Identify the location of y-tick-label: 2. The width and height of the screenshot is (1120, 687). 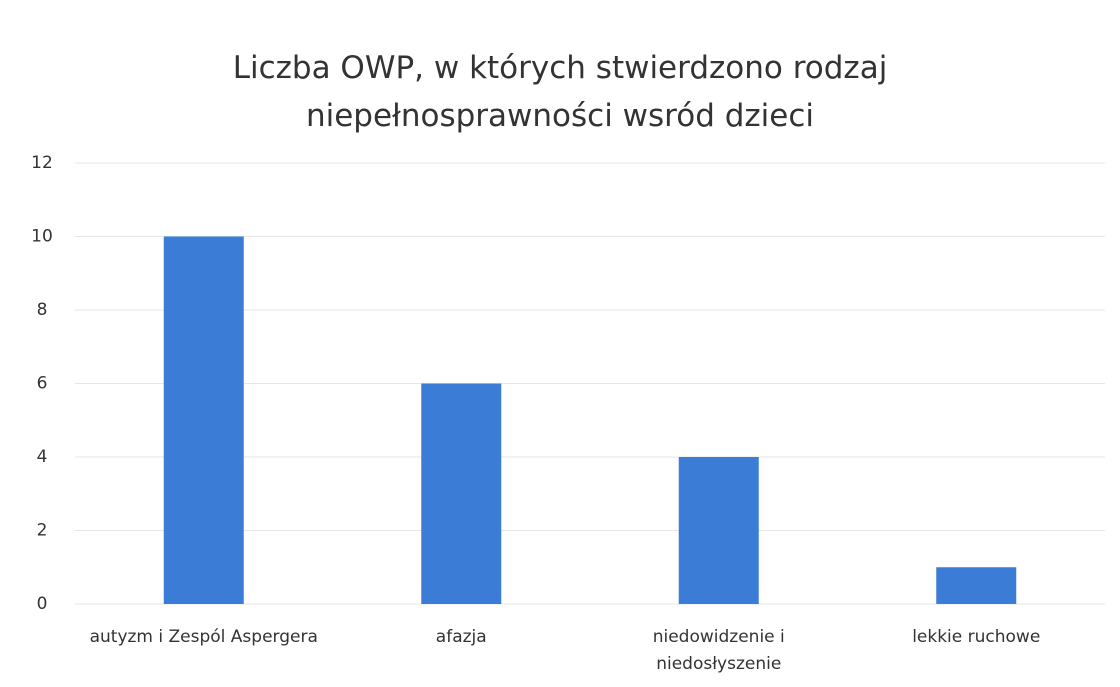
(42, 531).